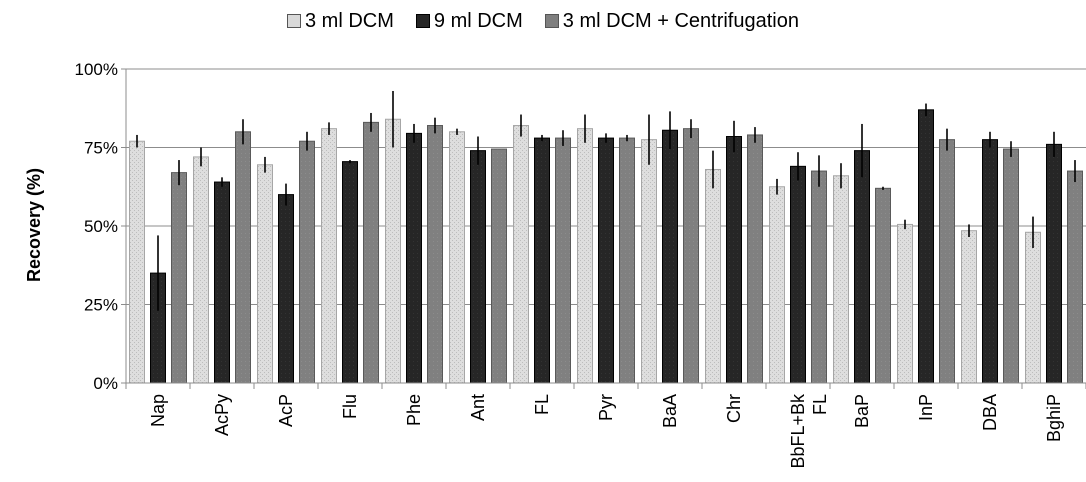 This screenshot has height=482, width=1086. Describe the element at coordinates (101, 226) in the screenshot. I see `y-tick-label: 50%` at that location.